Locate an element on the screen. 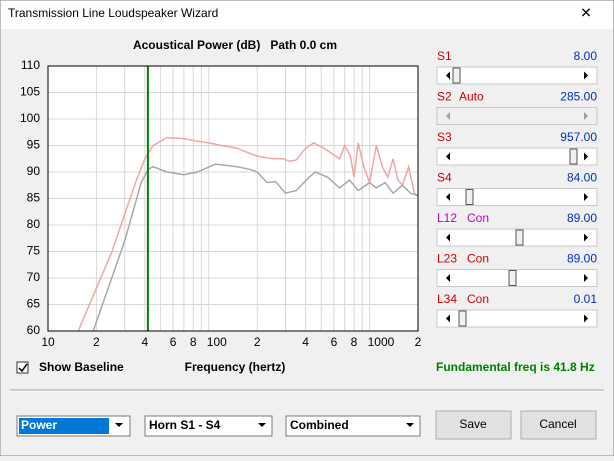 The image size is (614, 461). slider-label: L34 is located at coordinates (447, 299).